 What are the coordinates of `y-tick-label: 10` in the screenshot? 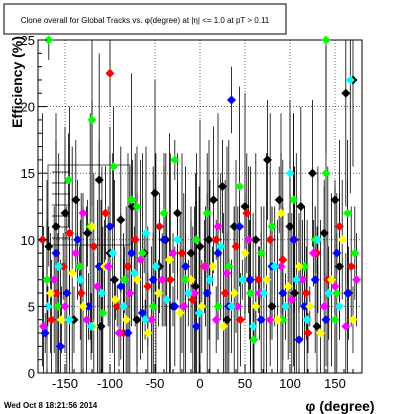 It's located at (28, 240).